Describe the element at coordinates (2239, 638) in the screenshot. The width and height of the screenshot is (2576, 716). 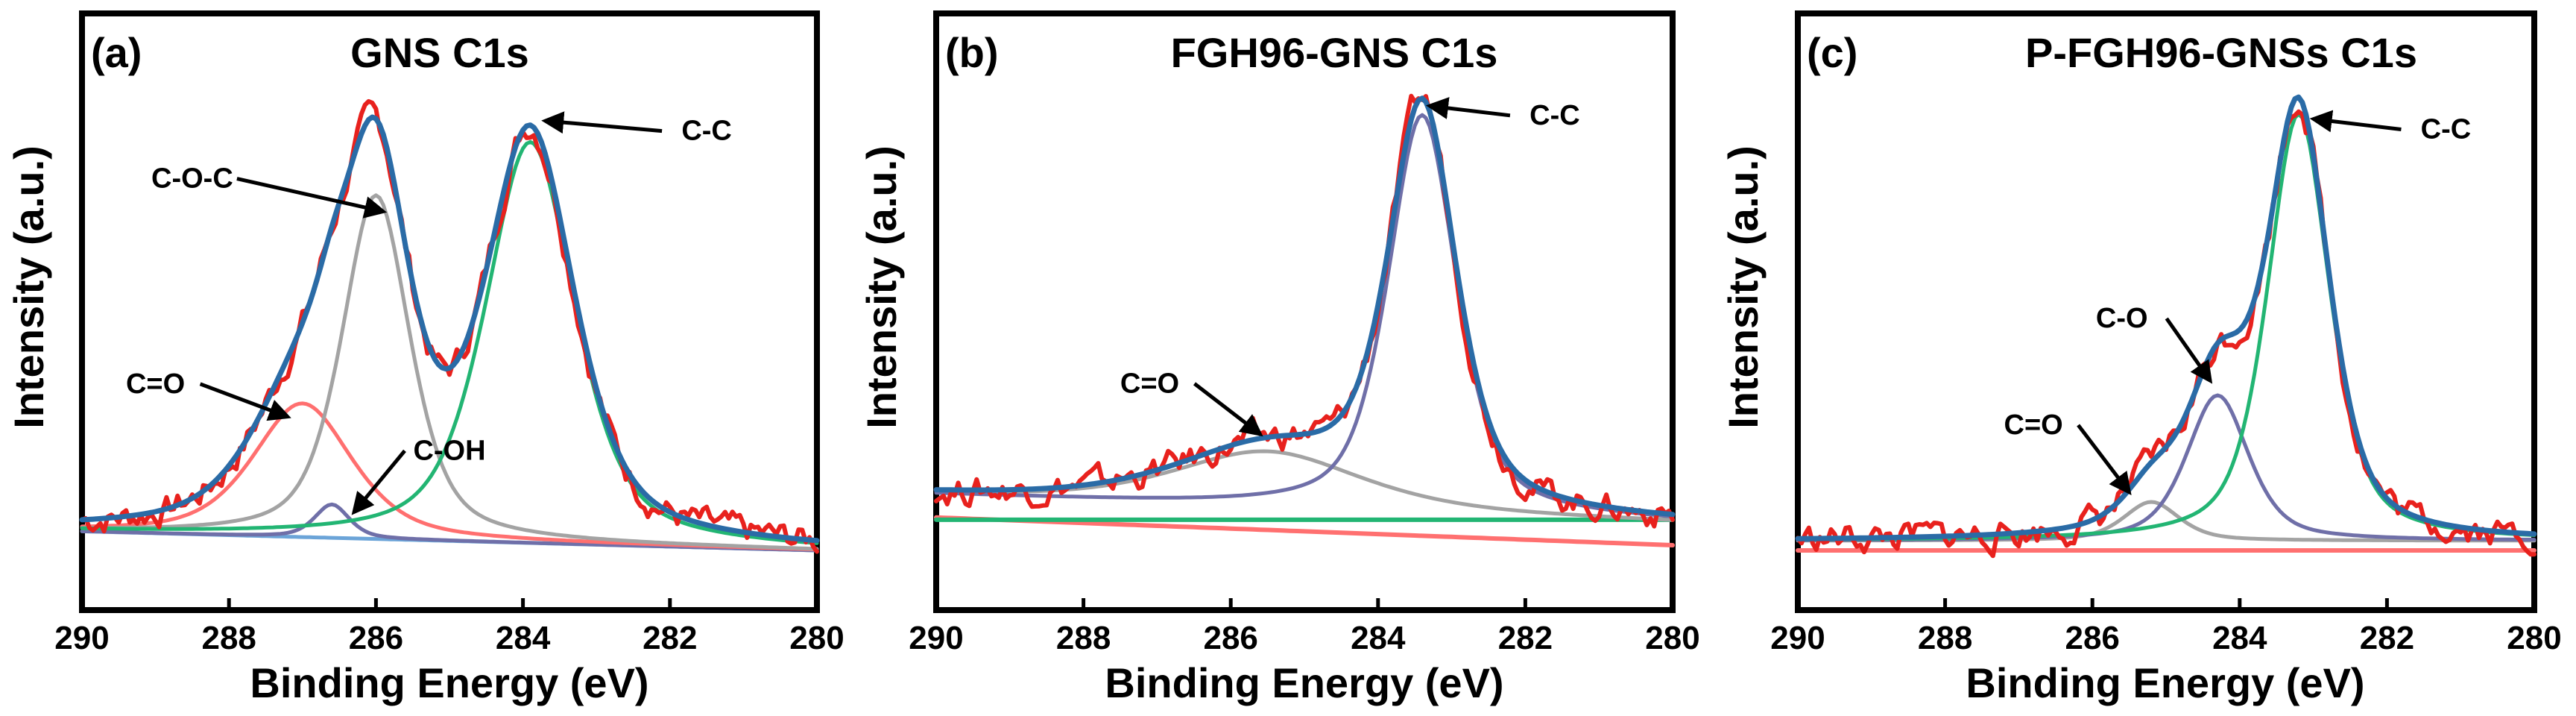
I see `panel-c-tick-label: 284` at that location.